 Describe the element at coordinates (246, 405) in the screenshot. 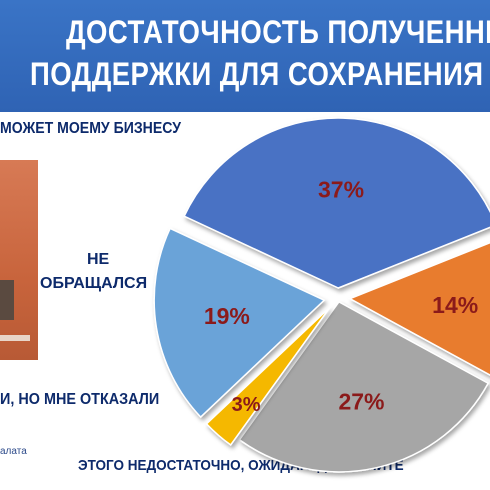

I see `slice-label-3: 3%` at that location.